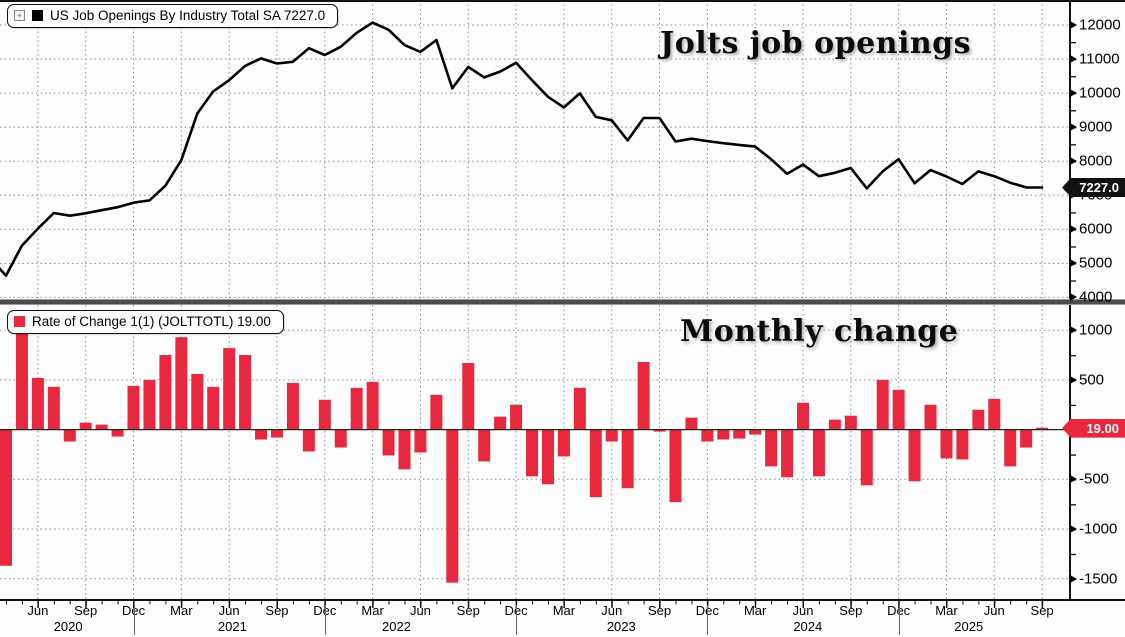 The image size is (1125, 637). What do you see at coordinates (19, 15) in the screenshot?
I see `expand-icon: +` at bounding box center [19, 15].